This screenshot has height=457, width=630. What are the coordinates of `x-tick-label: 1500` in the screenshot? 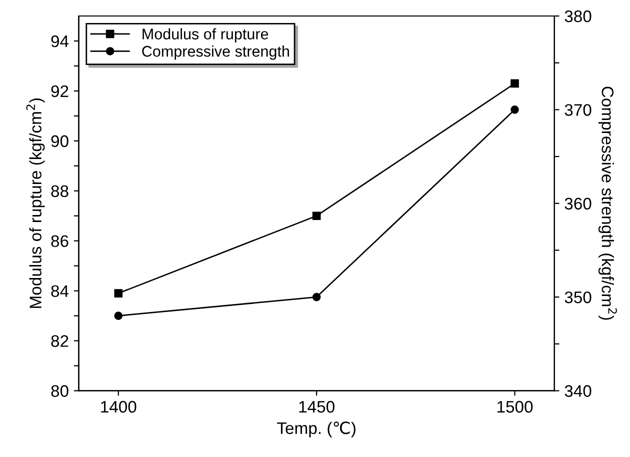 It's located at (515, 406).